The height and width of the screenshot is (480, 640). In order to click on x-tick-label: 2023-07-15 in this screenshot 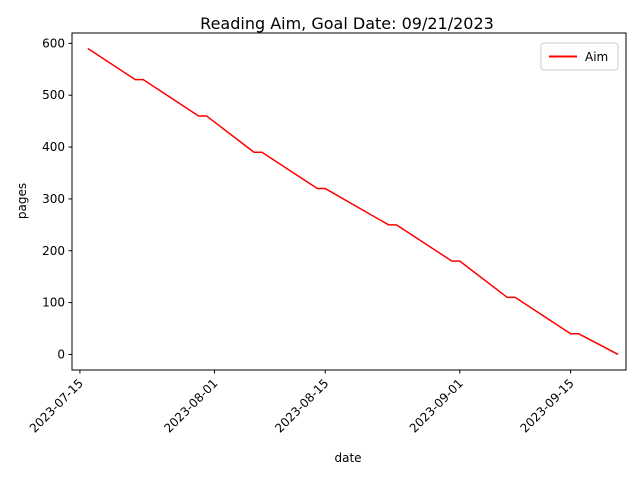, I will do `click(56, 405)`.